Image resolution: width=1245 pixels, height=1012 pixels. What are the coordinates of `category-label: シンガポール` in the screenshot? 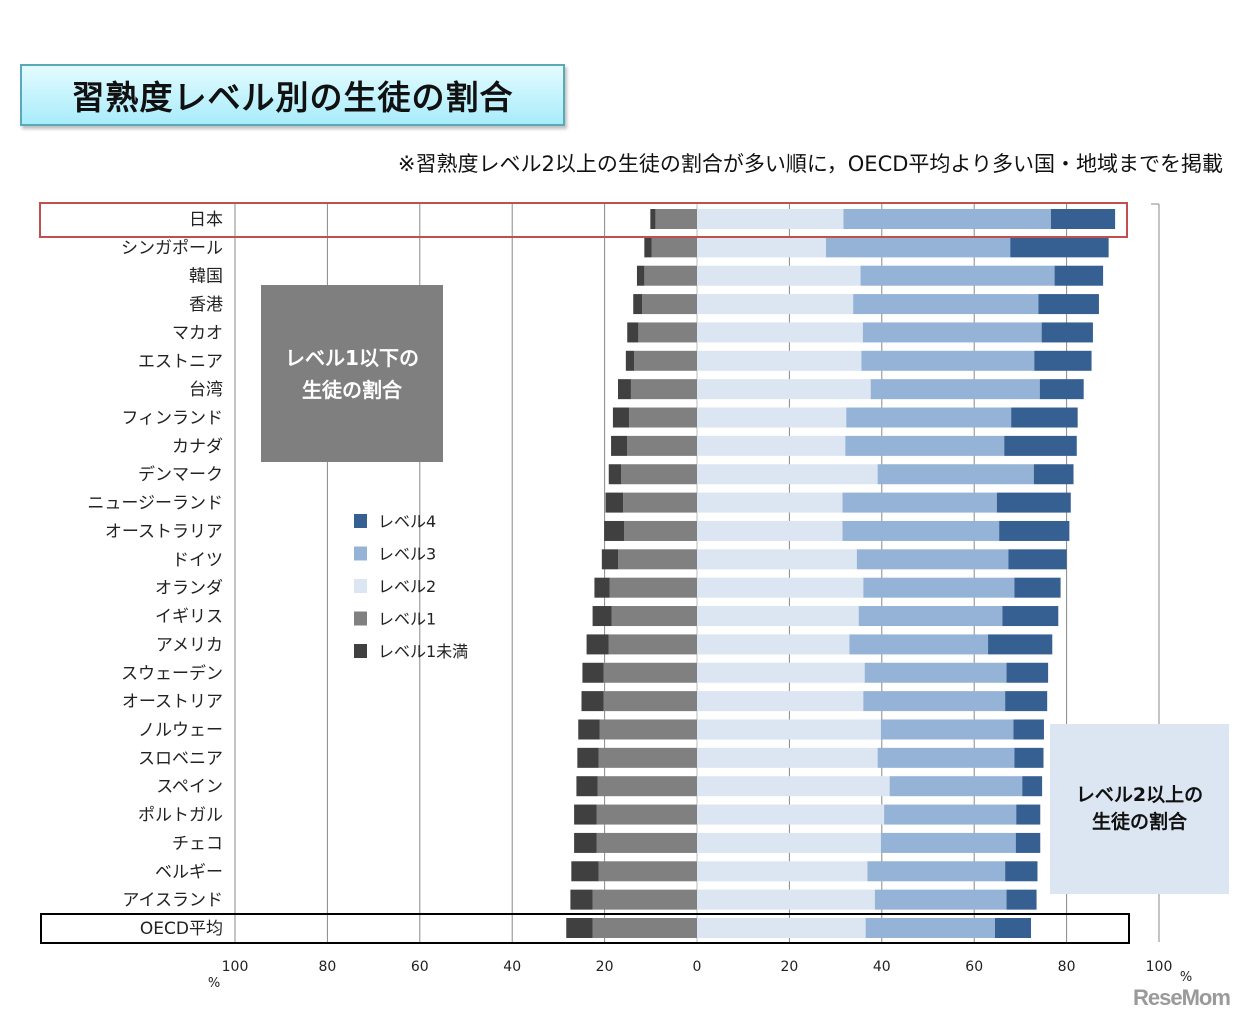 It's located at (172, 248).